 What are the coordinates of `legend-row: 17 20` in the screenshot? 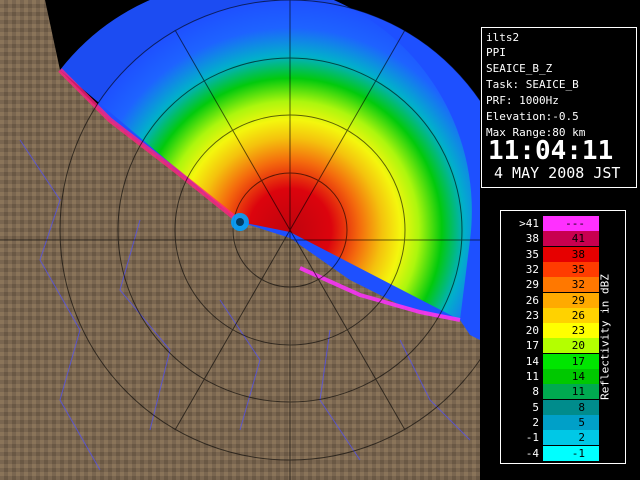 It's located at (551, 346).